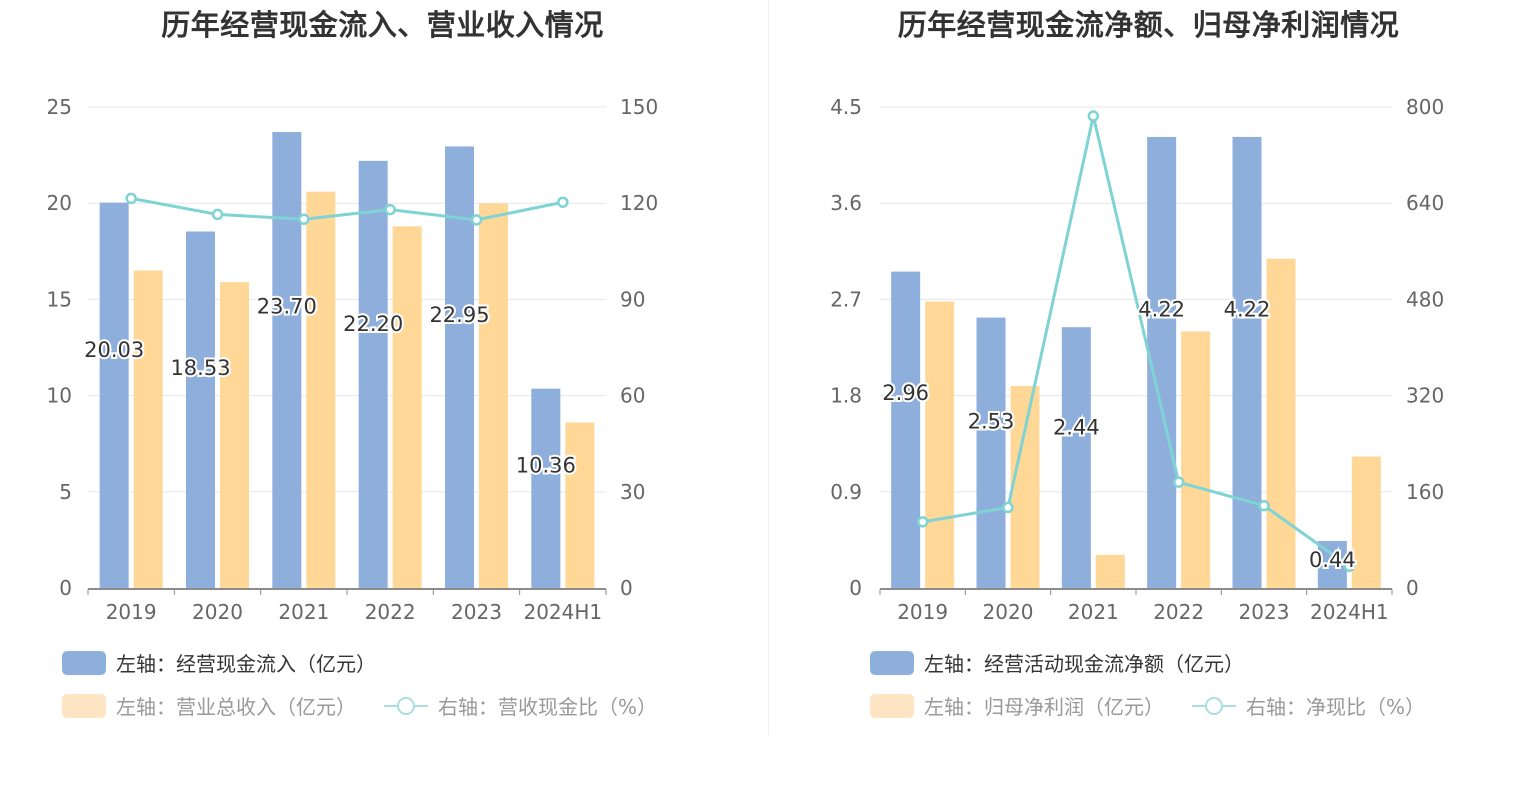 The height and width of the screenshot is (786, 1531). What do you see at coordinates (639, 107) in the screenshot?
I see `right-axis-tick-label: 150` at bounding box center [639, 107].